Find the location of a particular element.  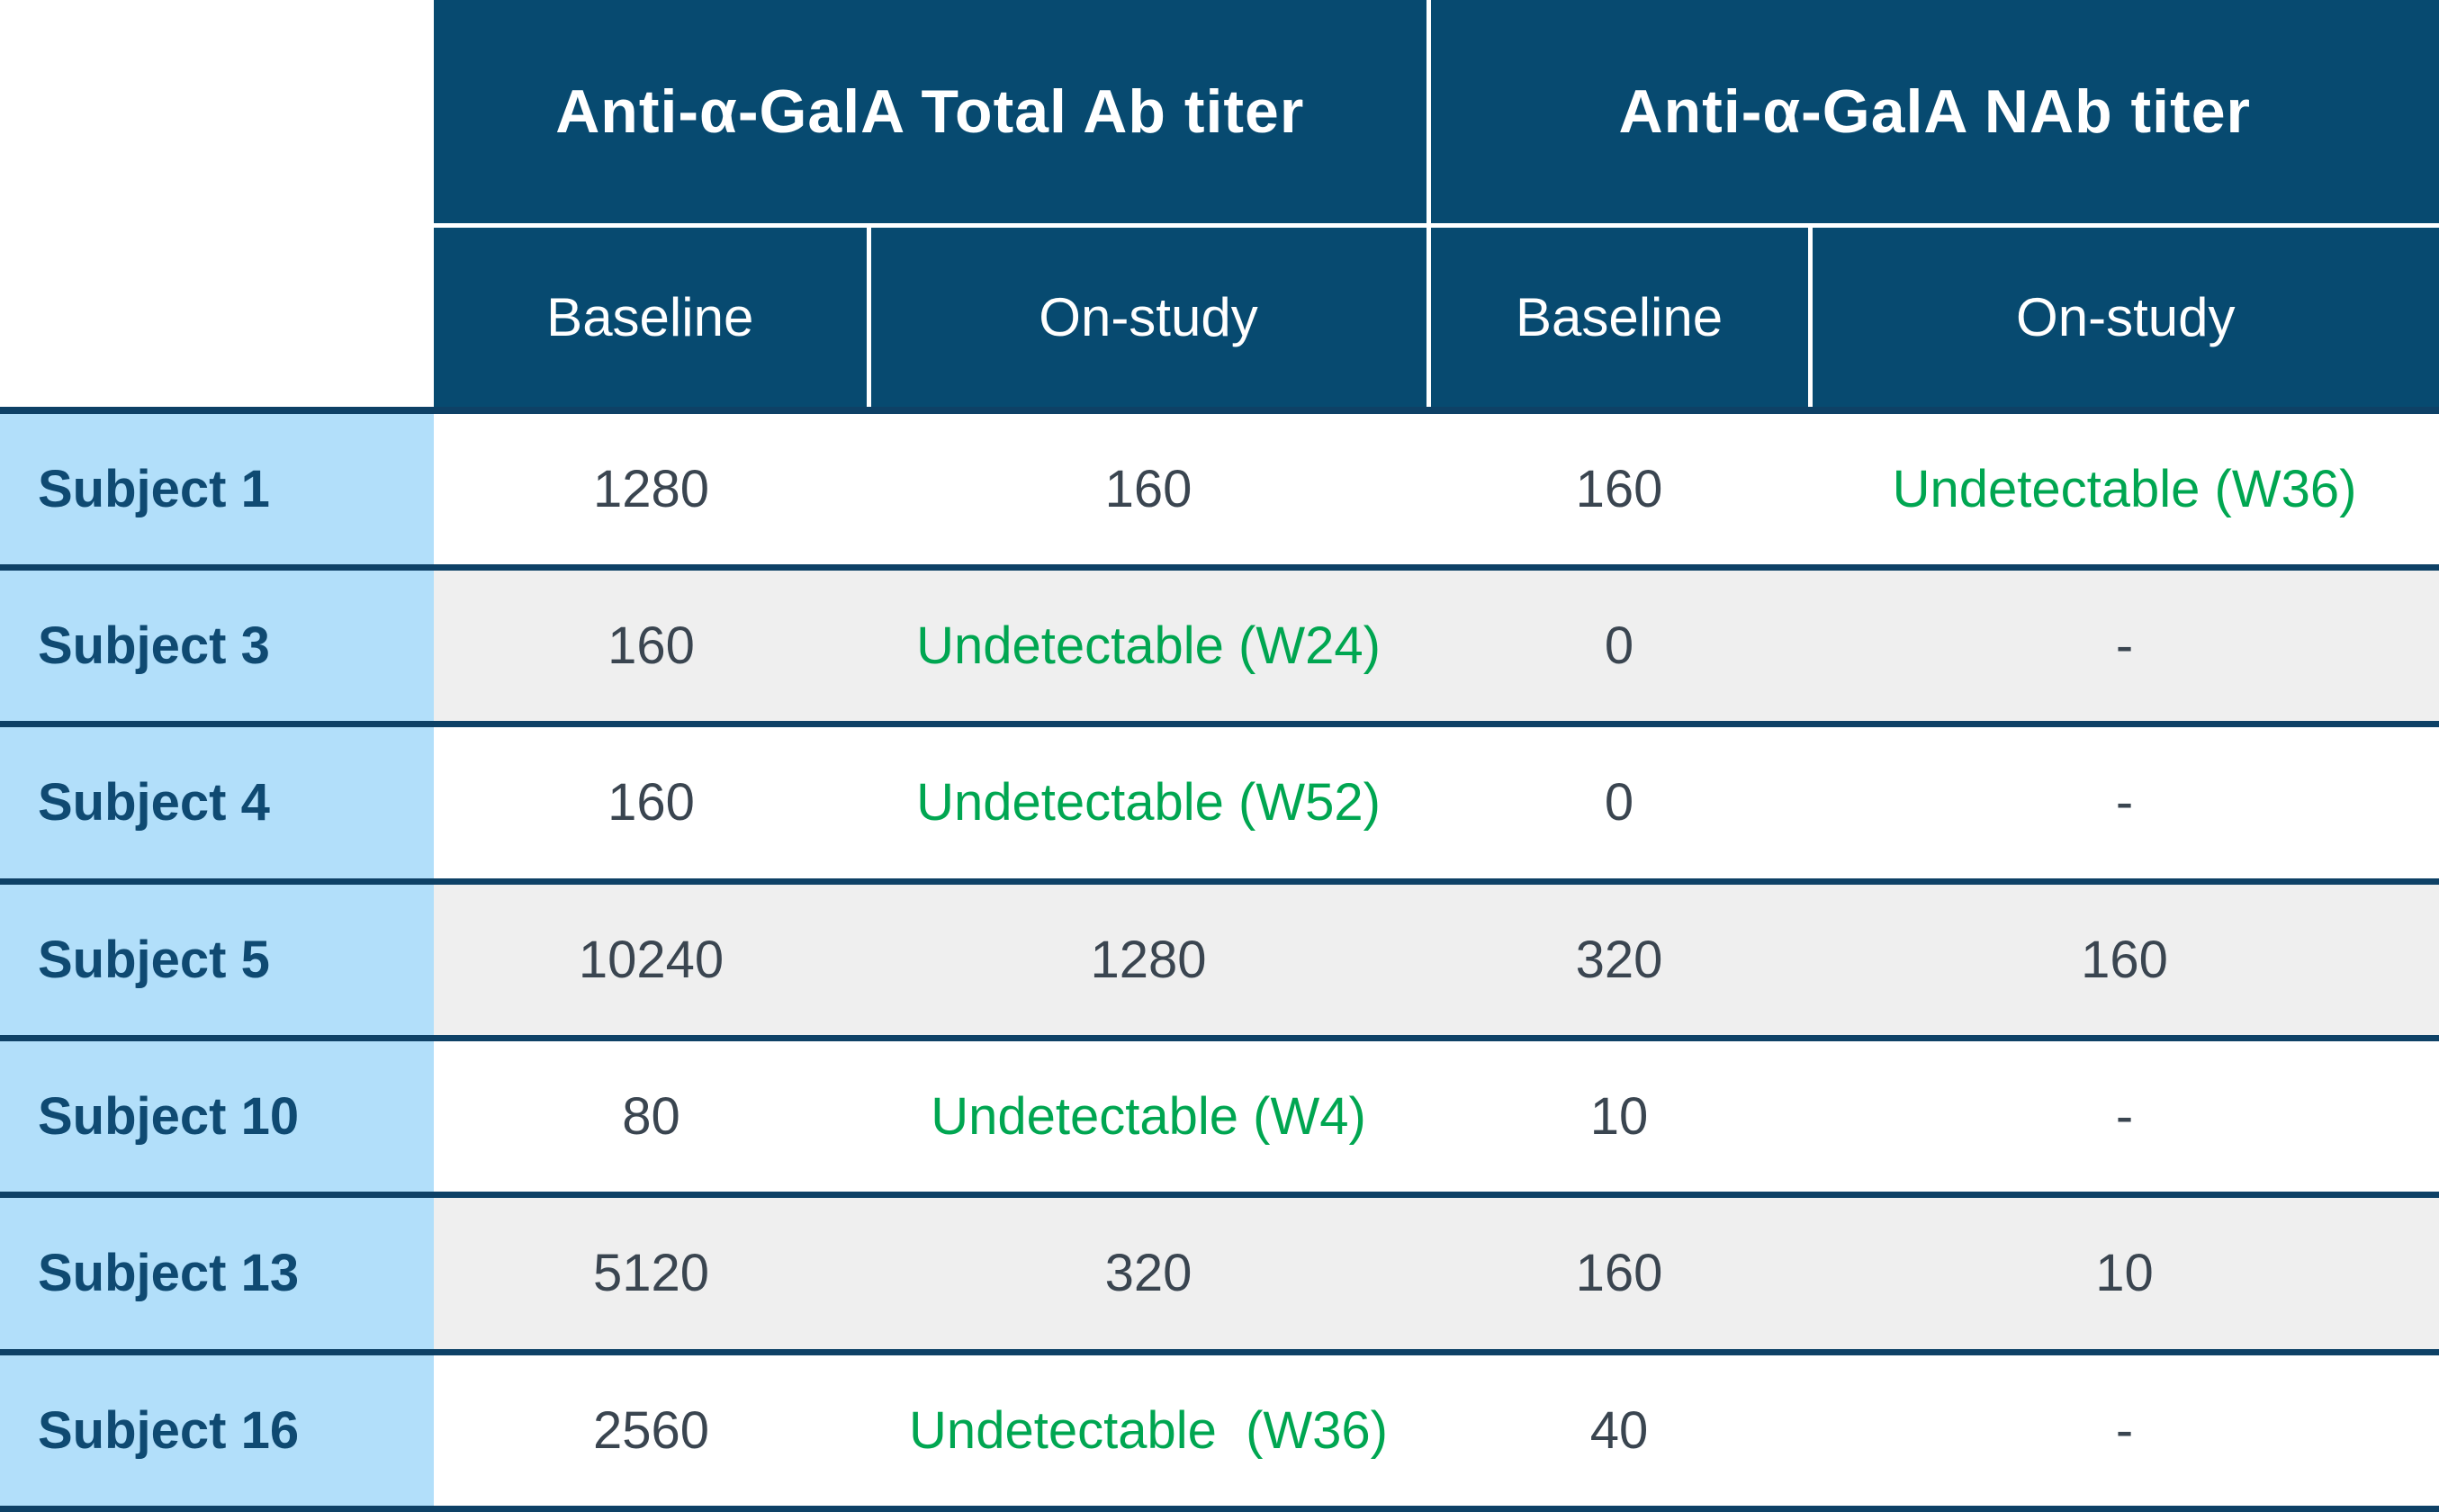

table-row: Subject 5 10240 1280 320 160 is located at coordinates (1219, 961).